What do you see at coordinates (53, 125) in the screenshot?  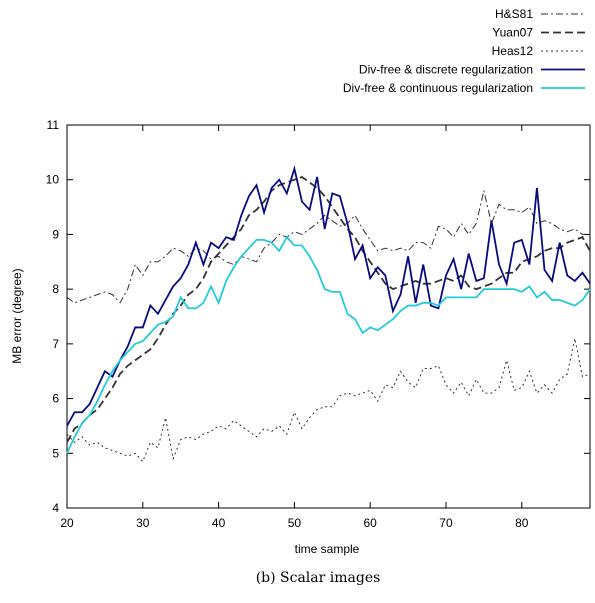 I see `y-tick-label: 11` at bounding box center [53, 125].